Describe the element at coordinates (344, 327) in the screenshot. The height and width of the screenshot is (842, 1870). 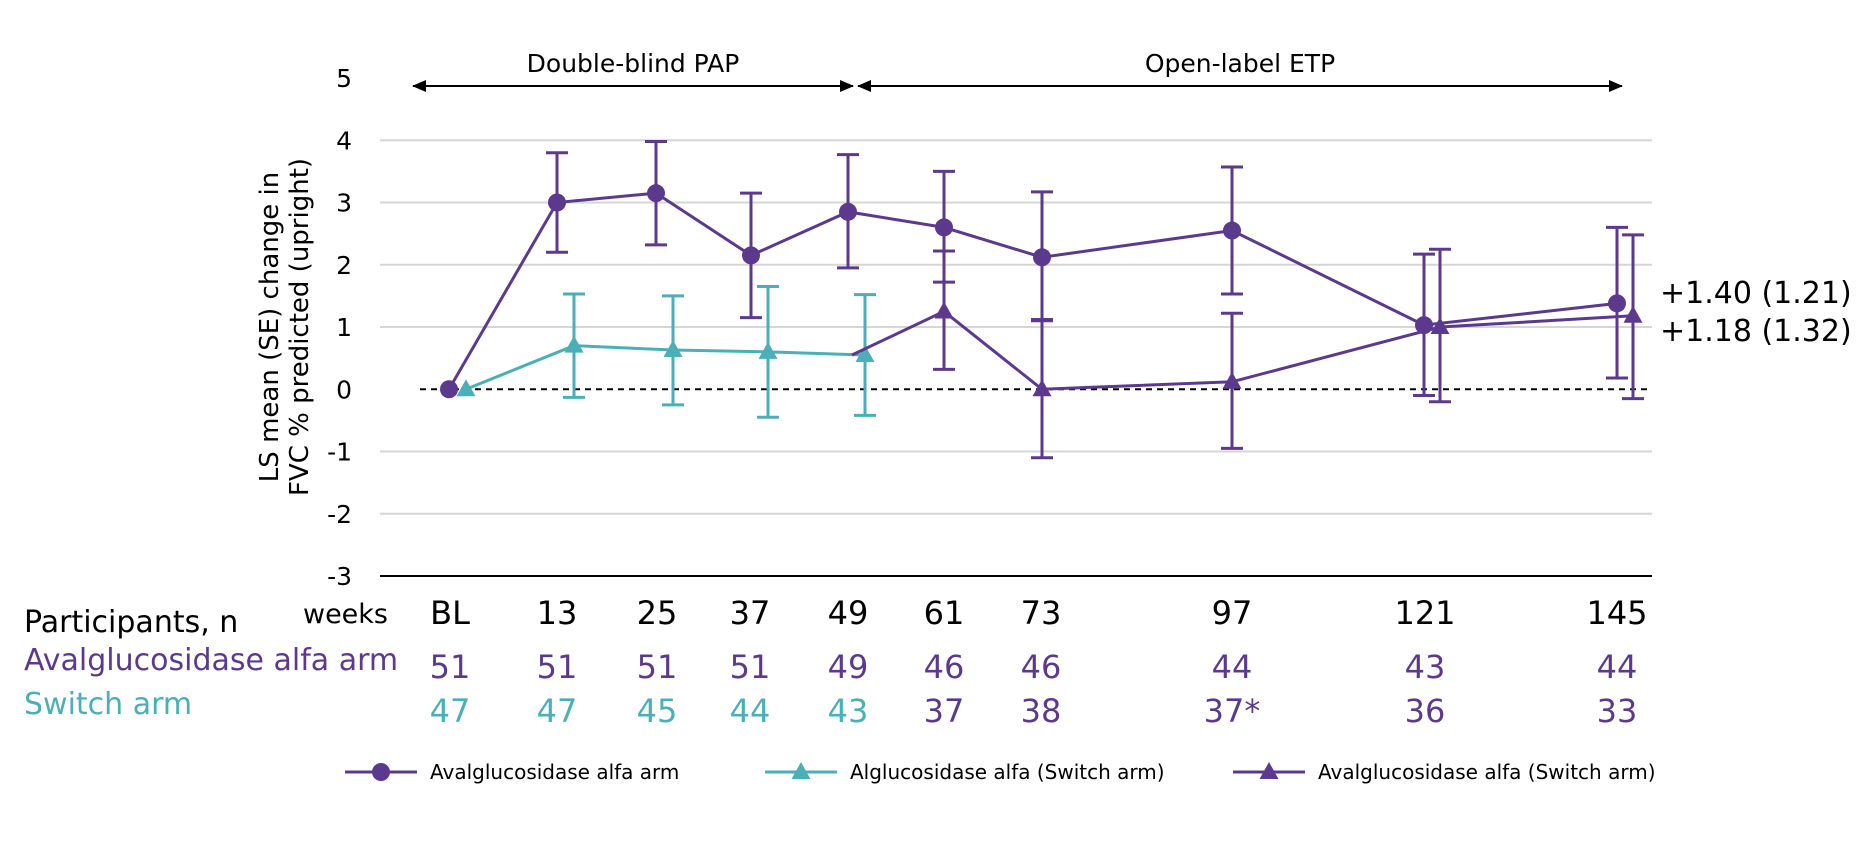
I see `y-tick-label: 1` at that location.